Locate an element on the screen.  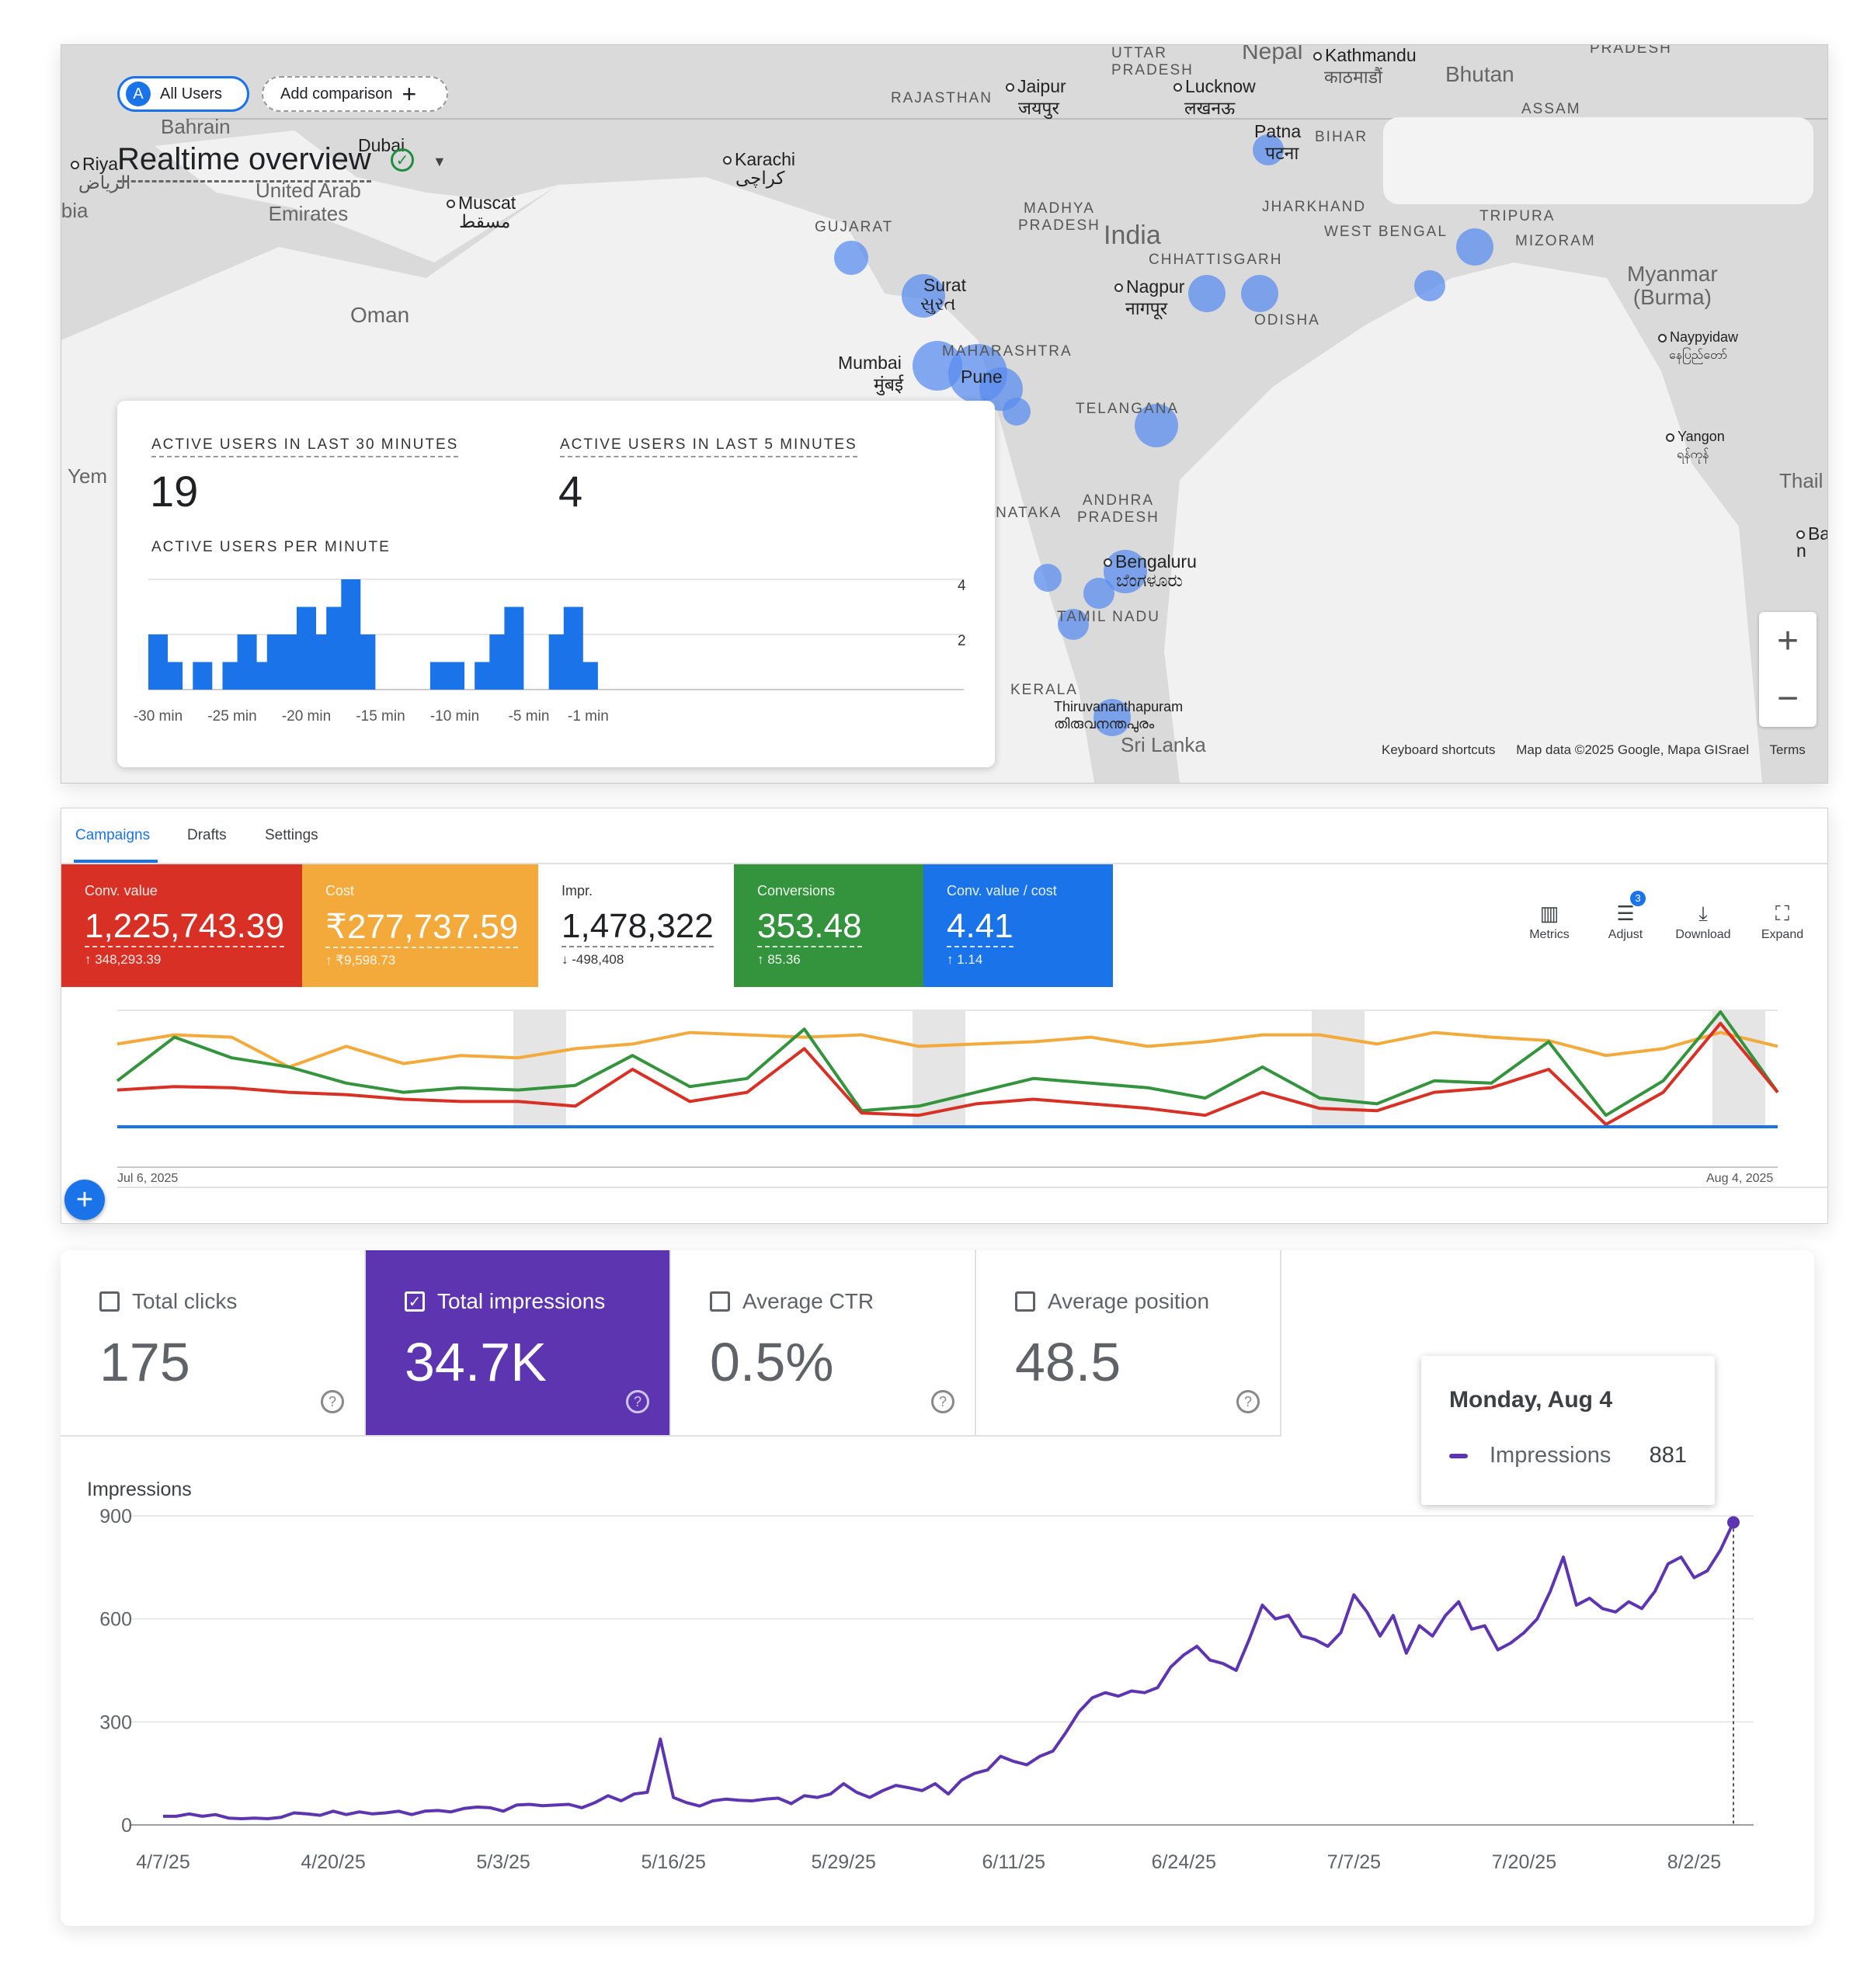
metric-value: 175 is located at coordinates (144, 1362).